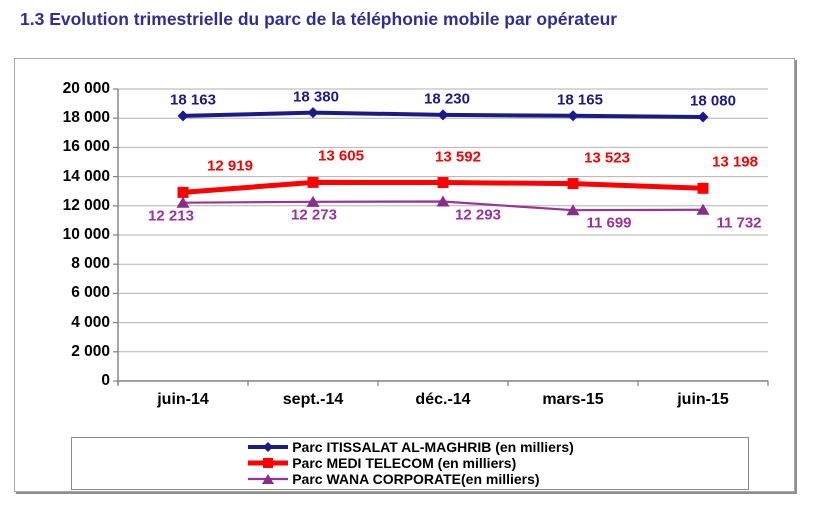  I want to click on legend-label: Parc WANA CORPORATE(en milliers), so click(416, 479).